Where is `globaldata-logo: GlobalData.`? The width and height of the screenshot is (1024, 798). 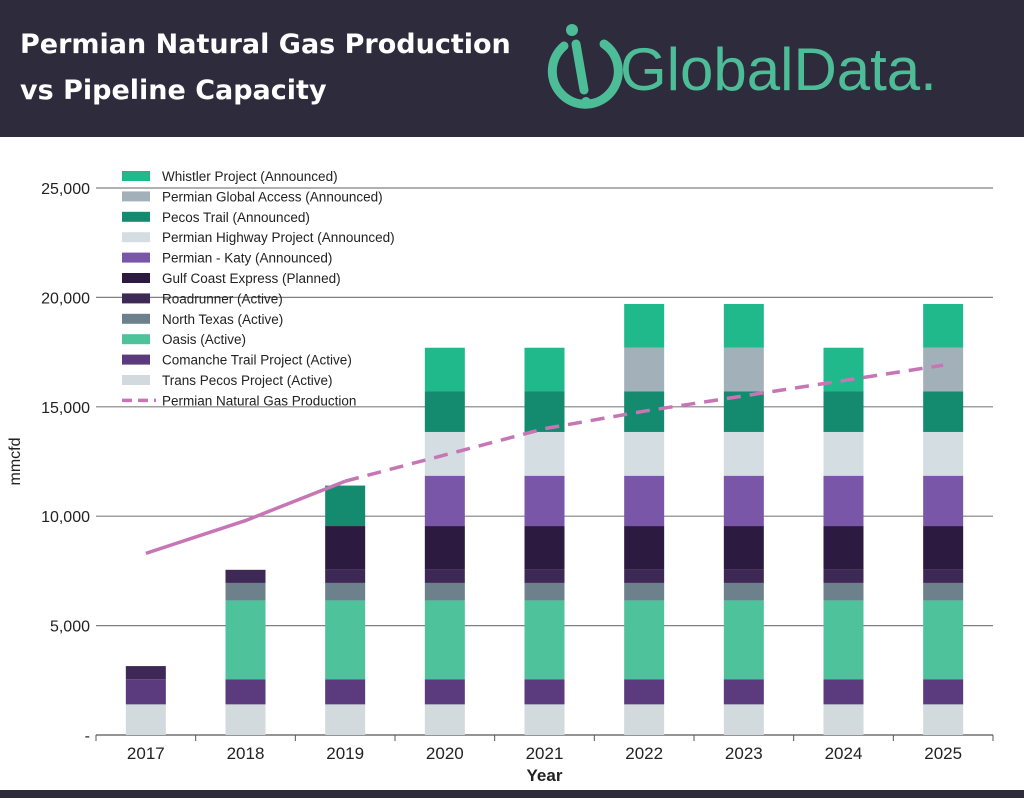 globaldata-logo: GlobalData. is located at coordinates (742, 66).